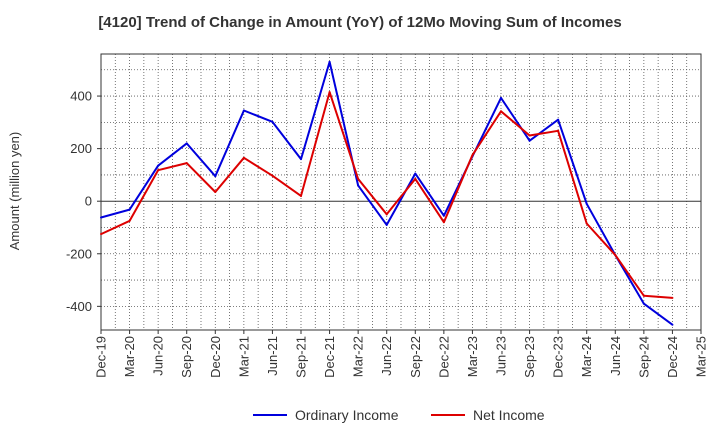  I want to click on y-axis-label: Amount (million yen), so click(14, 191).